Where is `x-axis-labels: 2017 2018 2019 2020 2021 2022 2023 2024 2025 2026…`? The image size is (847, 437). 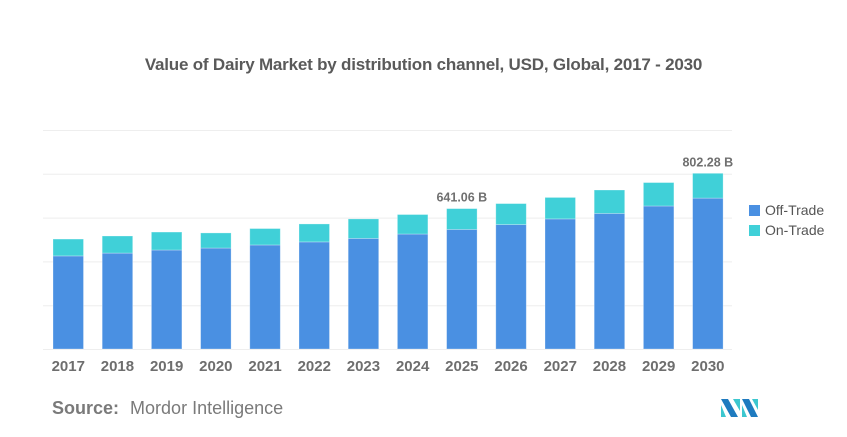
x-axis-labels: 2017 2018 2019 2020 2021 2022 2023 2024 2025 2026… is located at coordinates (388, 366).